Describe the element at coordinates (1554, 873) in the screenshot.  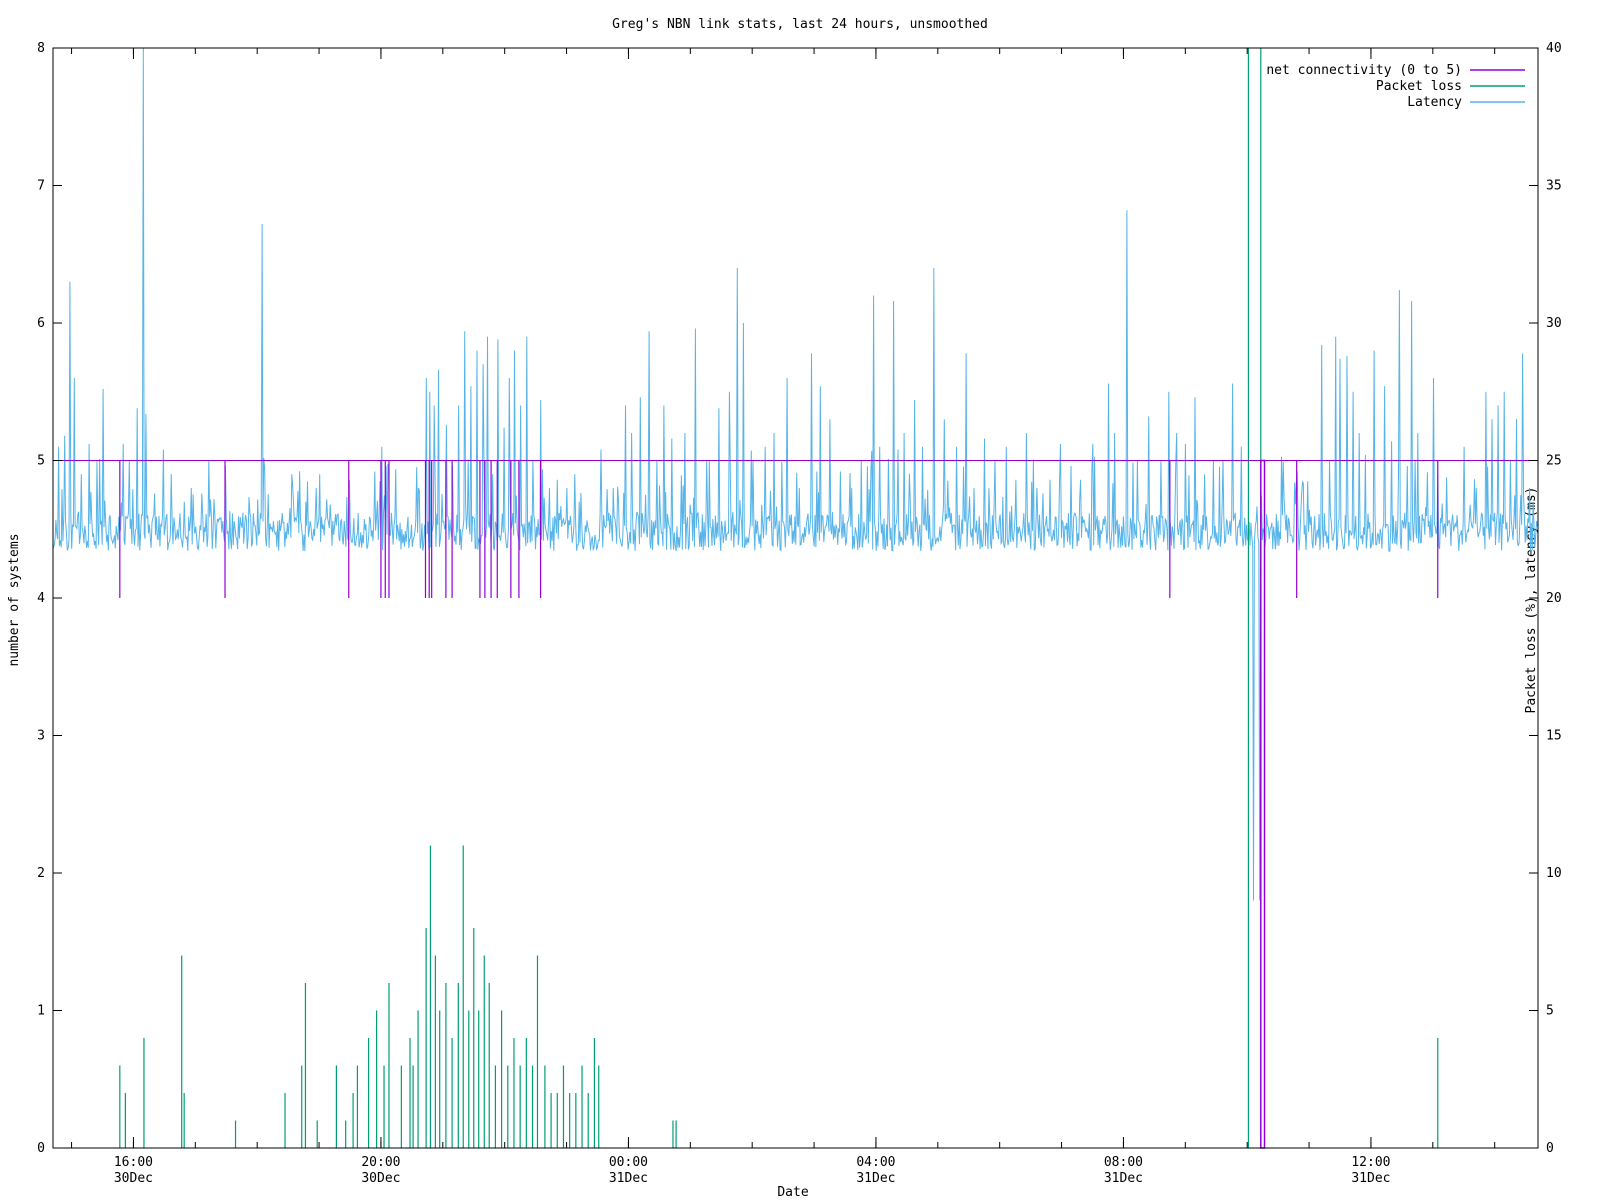
I see `y-right-tick-label: 10` at that location.